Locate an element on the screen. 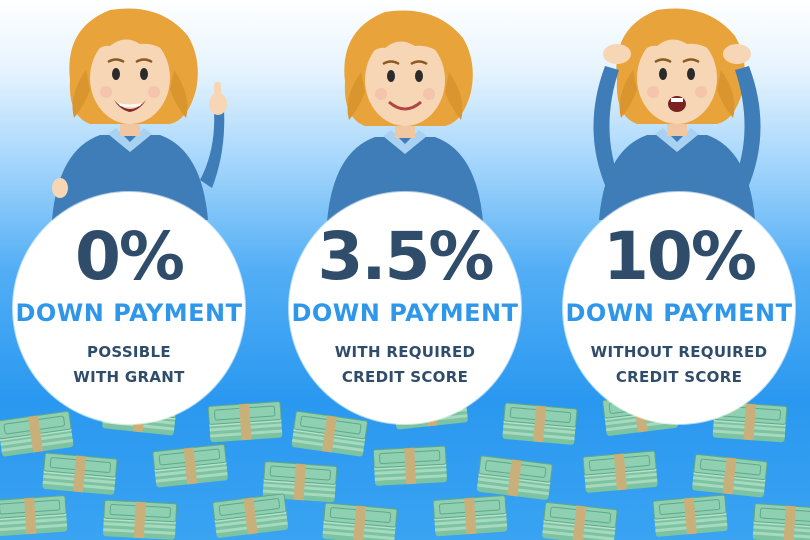 The width and height of the screenshot is (810, 540). description-line-2: WITH GRANT is located at coordinates (129, 377).